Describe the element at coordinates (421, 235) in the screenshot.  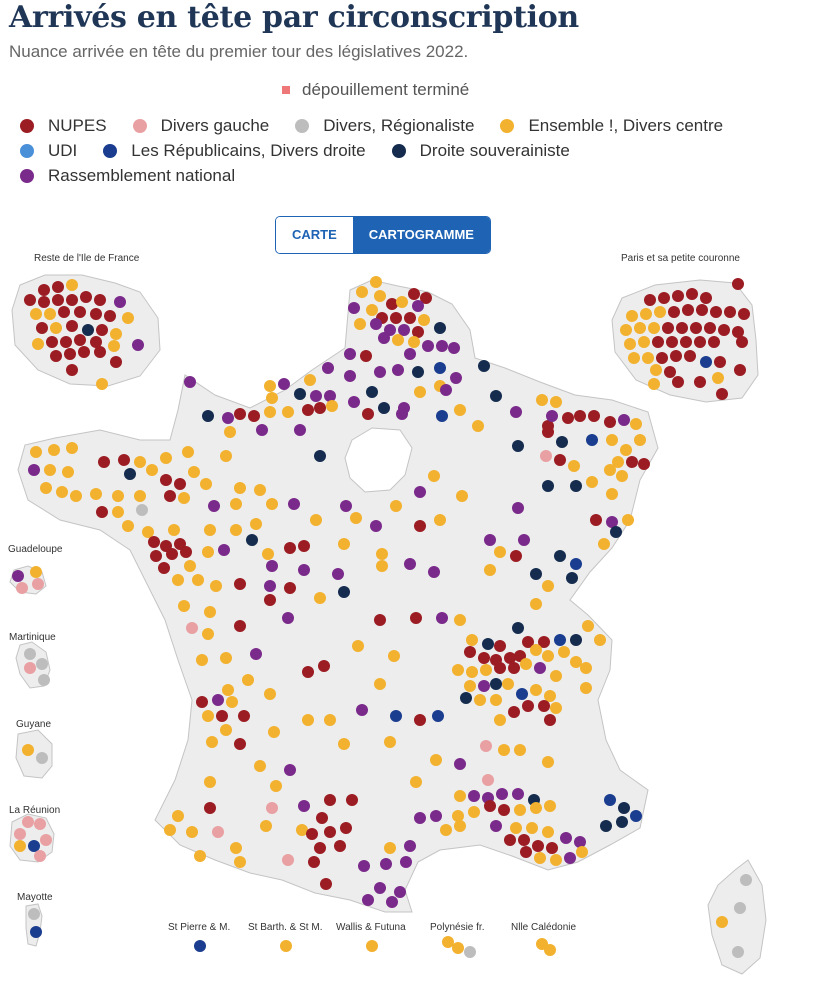
I see `toggle-cartogramme-button: CARTOGRAMME` at that location.